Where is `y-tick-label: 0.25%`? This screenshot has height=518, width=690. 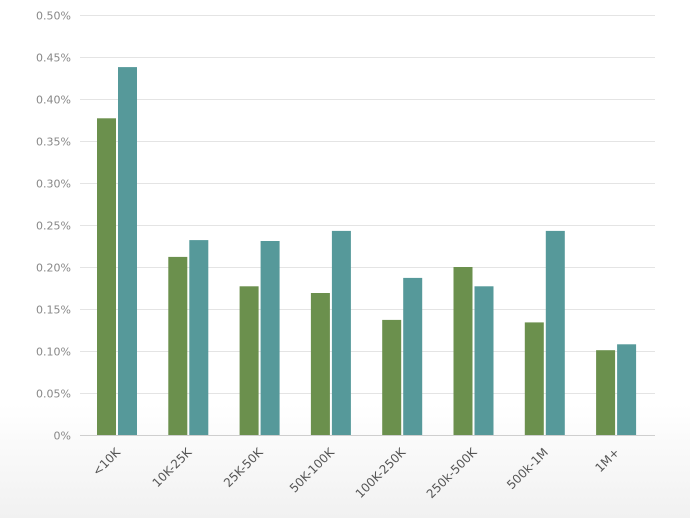
y-tick-label: 0.25% is located at coordinates (53, 226).